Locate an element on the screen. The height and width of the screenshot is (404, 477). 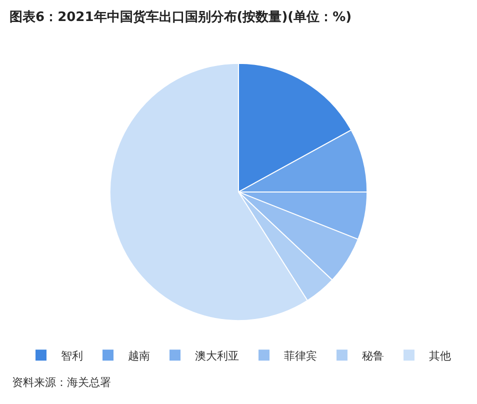
legend-label: 菲律宾 is located at coordinates (300, 355).